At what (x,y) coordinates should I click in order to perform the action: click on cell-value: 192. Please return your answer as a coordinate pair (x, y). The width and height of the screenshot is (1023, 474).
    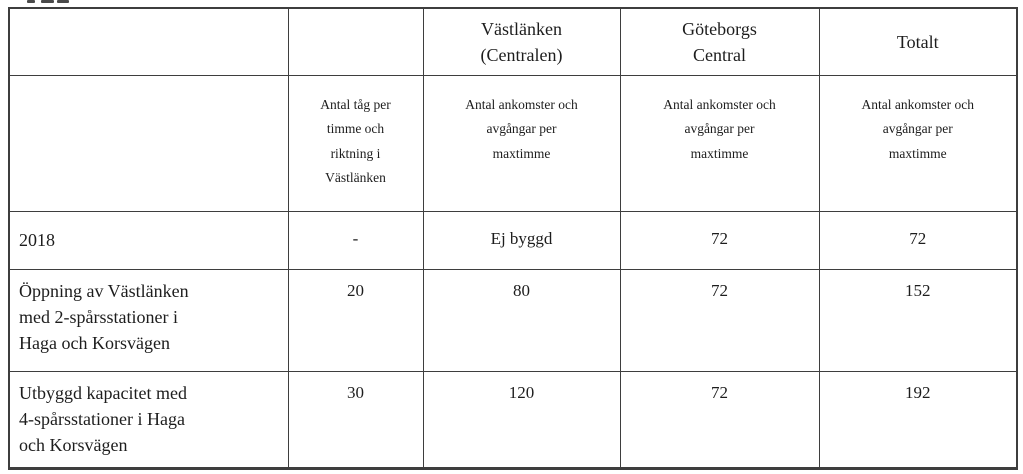
    Looking at the image, I should click on (918, 419).